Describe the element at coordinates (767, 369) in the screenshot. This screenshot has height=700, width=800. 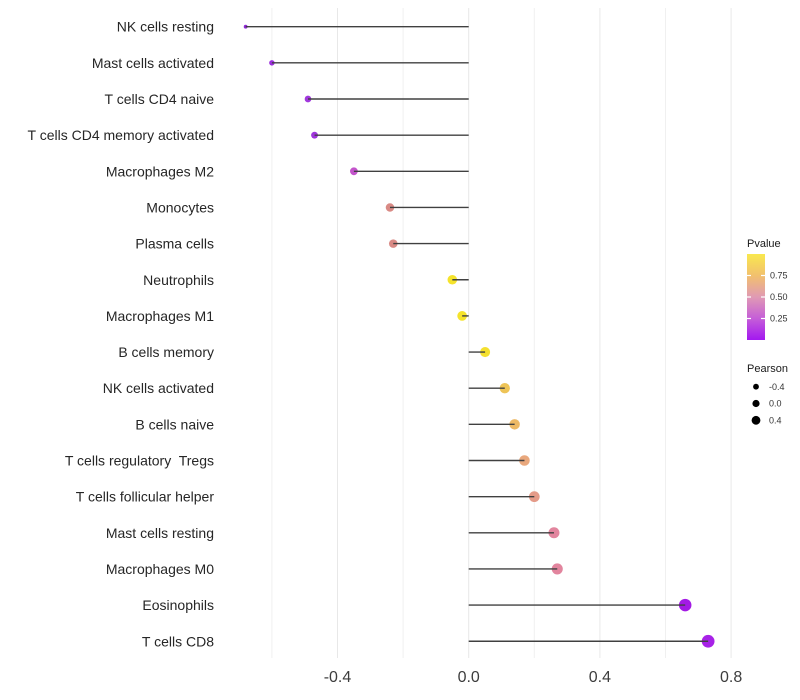
I see `pearson-legend-title: Pearson` at that location.